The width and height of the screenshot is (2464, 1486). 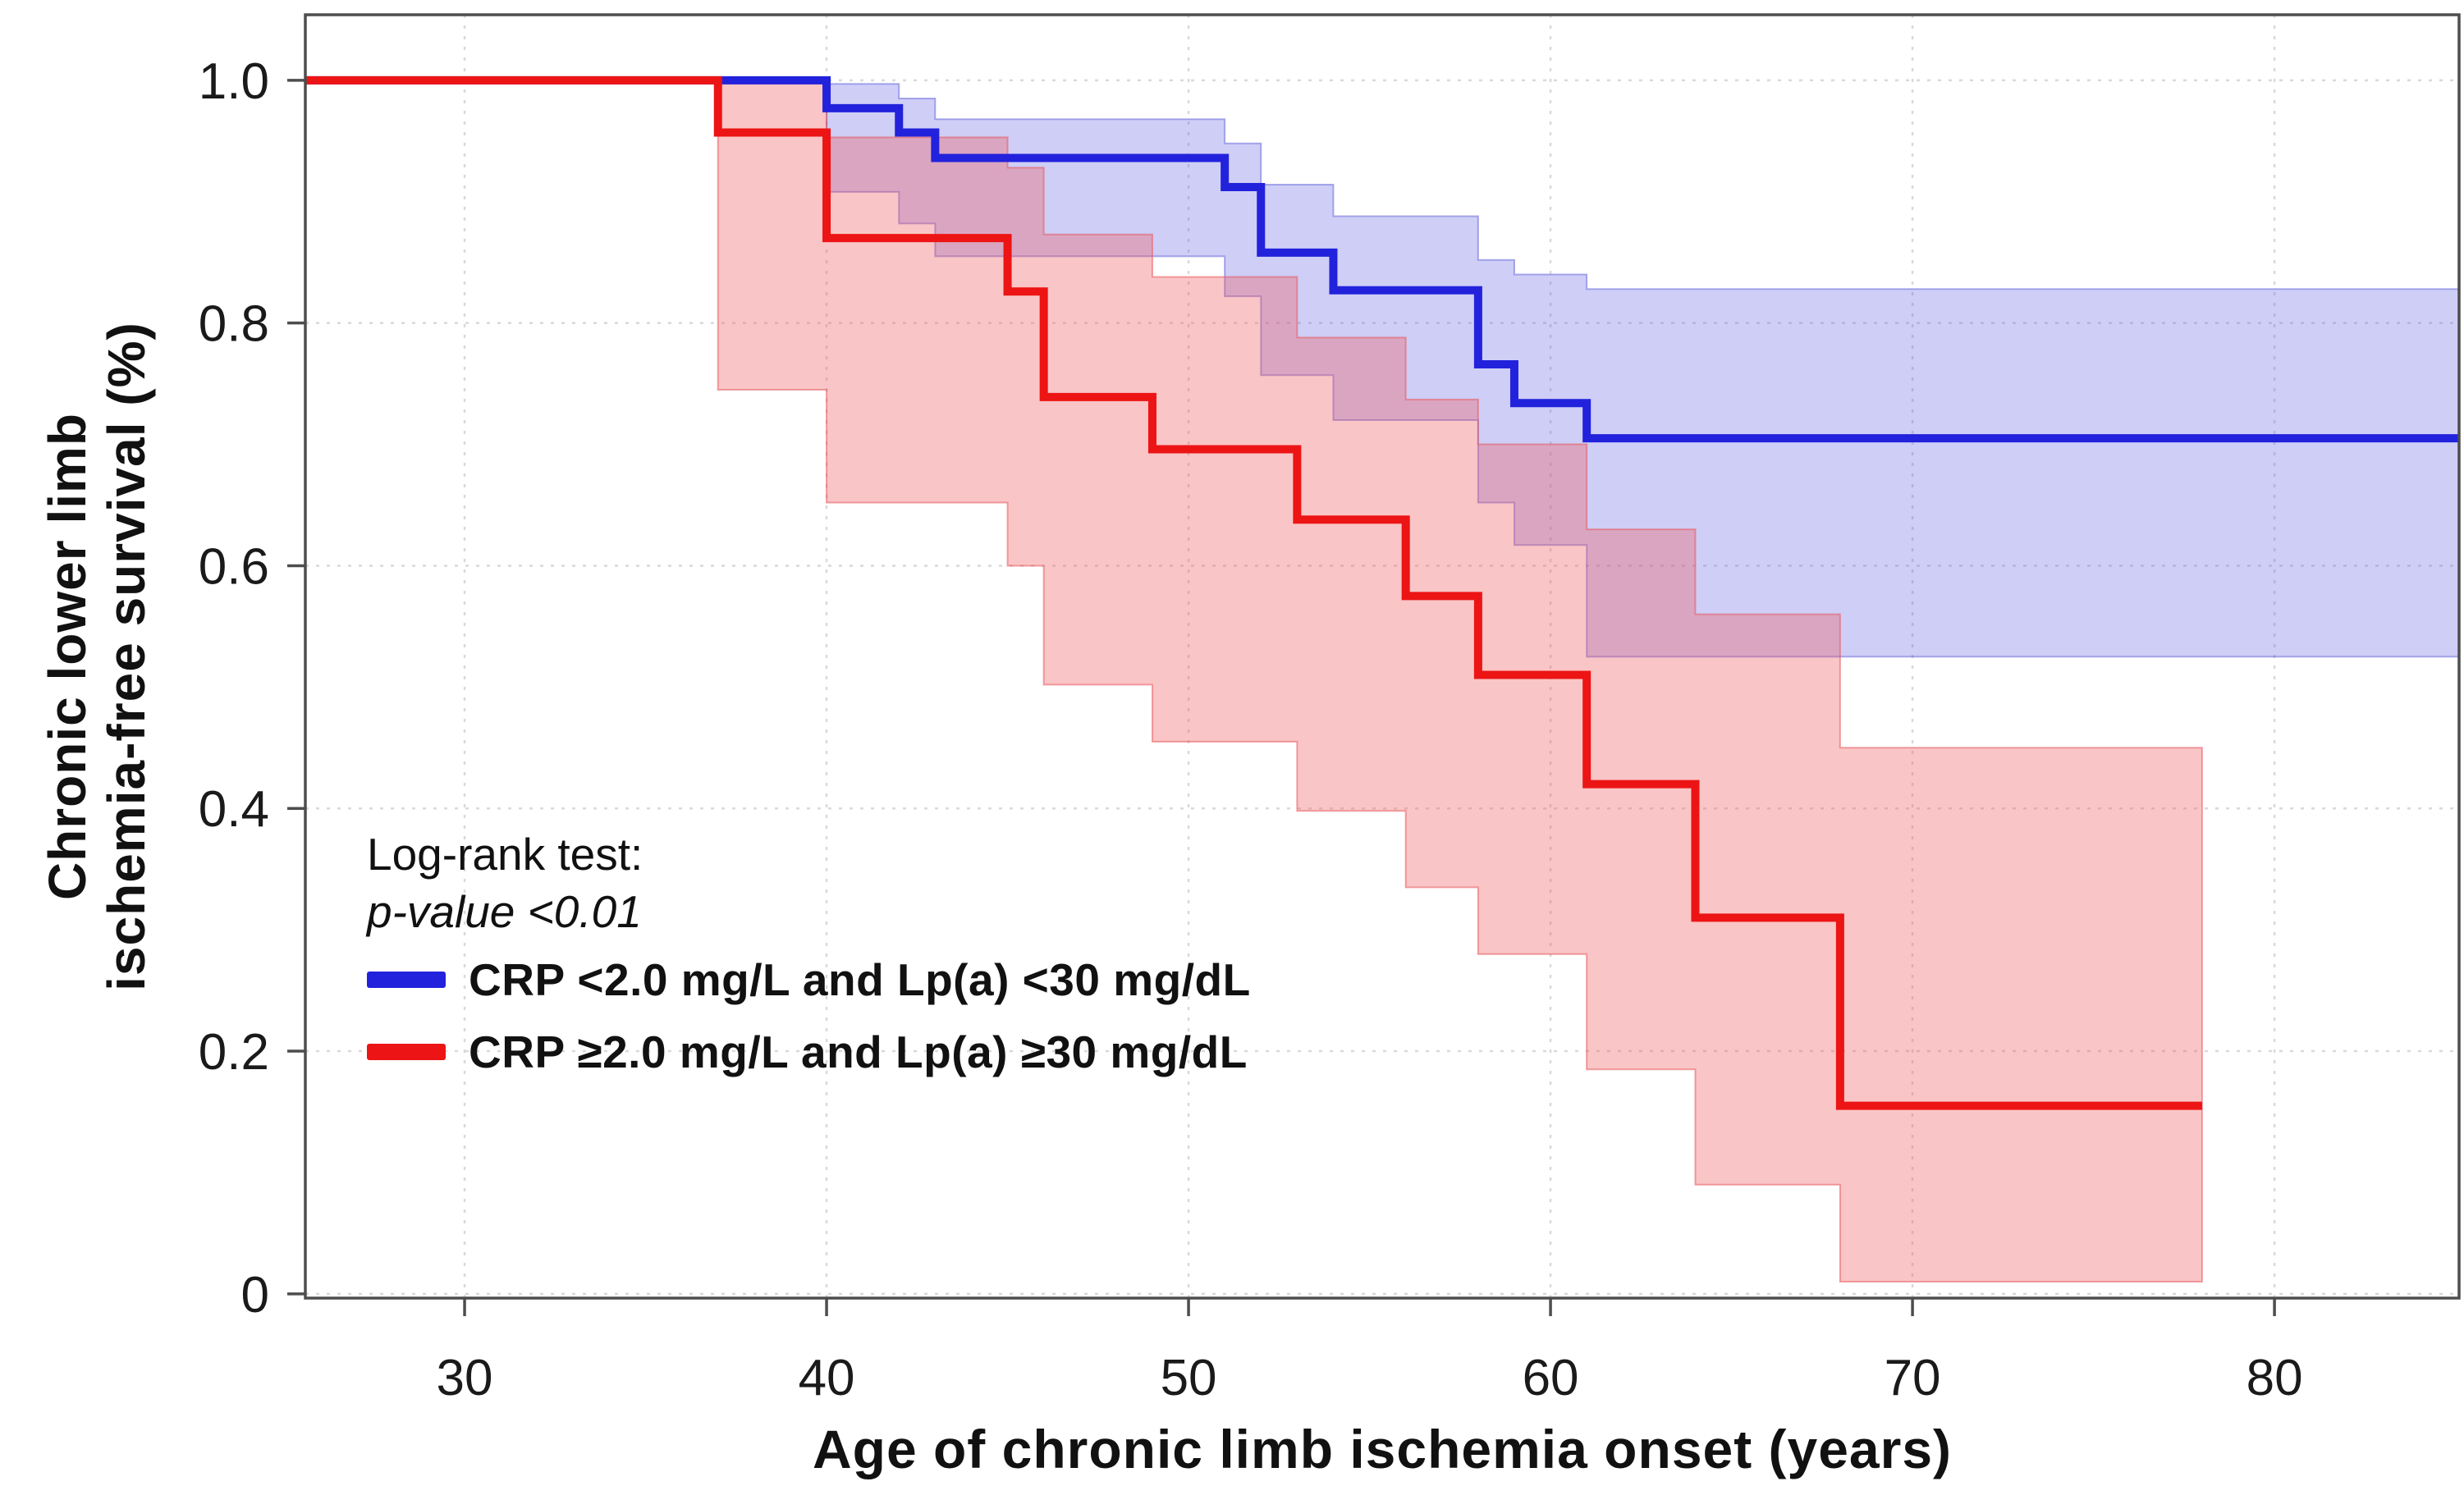 I want to click on svg-text: 0.6, so click(x=234, y=567).